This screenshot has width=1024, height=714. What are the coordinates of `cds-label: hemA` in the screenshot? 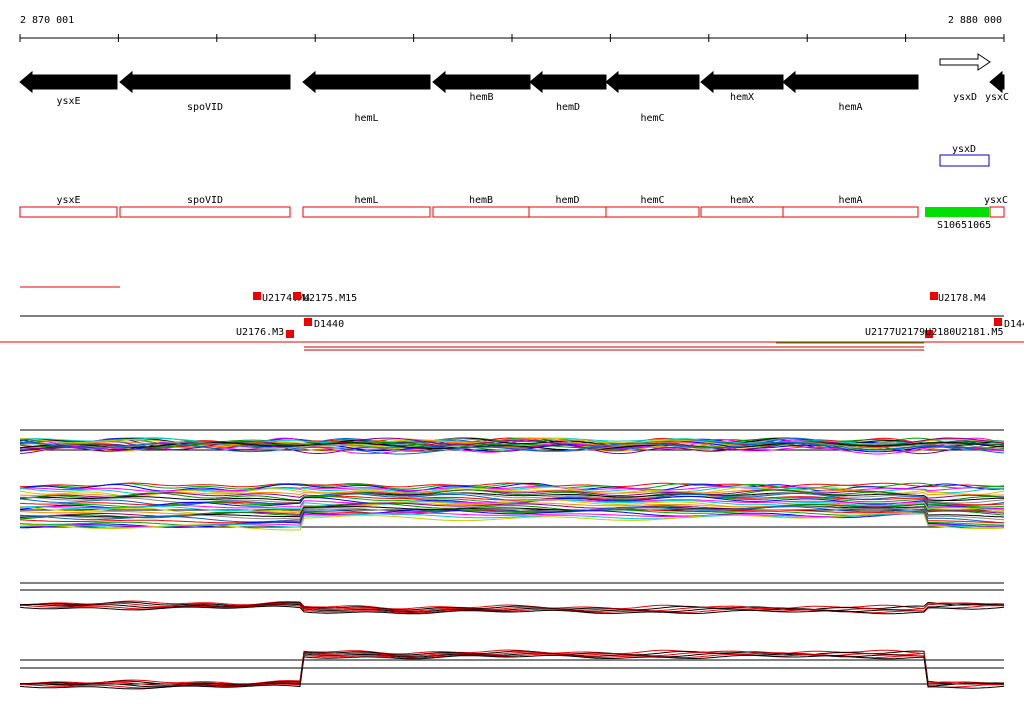 It's located at (850, 200).